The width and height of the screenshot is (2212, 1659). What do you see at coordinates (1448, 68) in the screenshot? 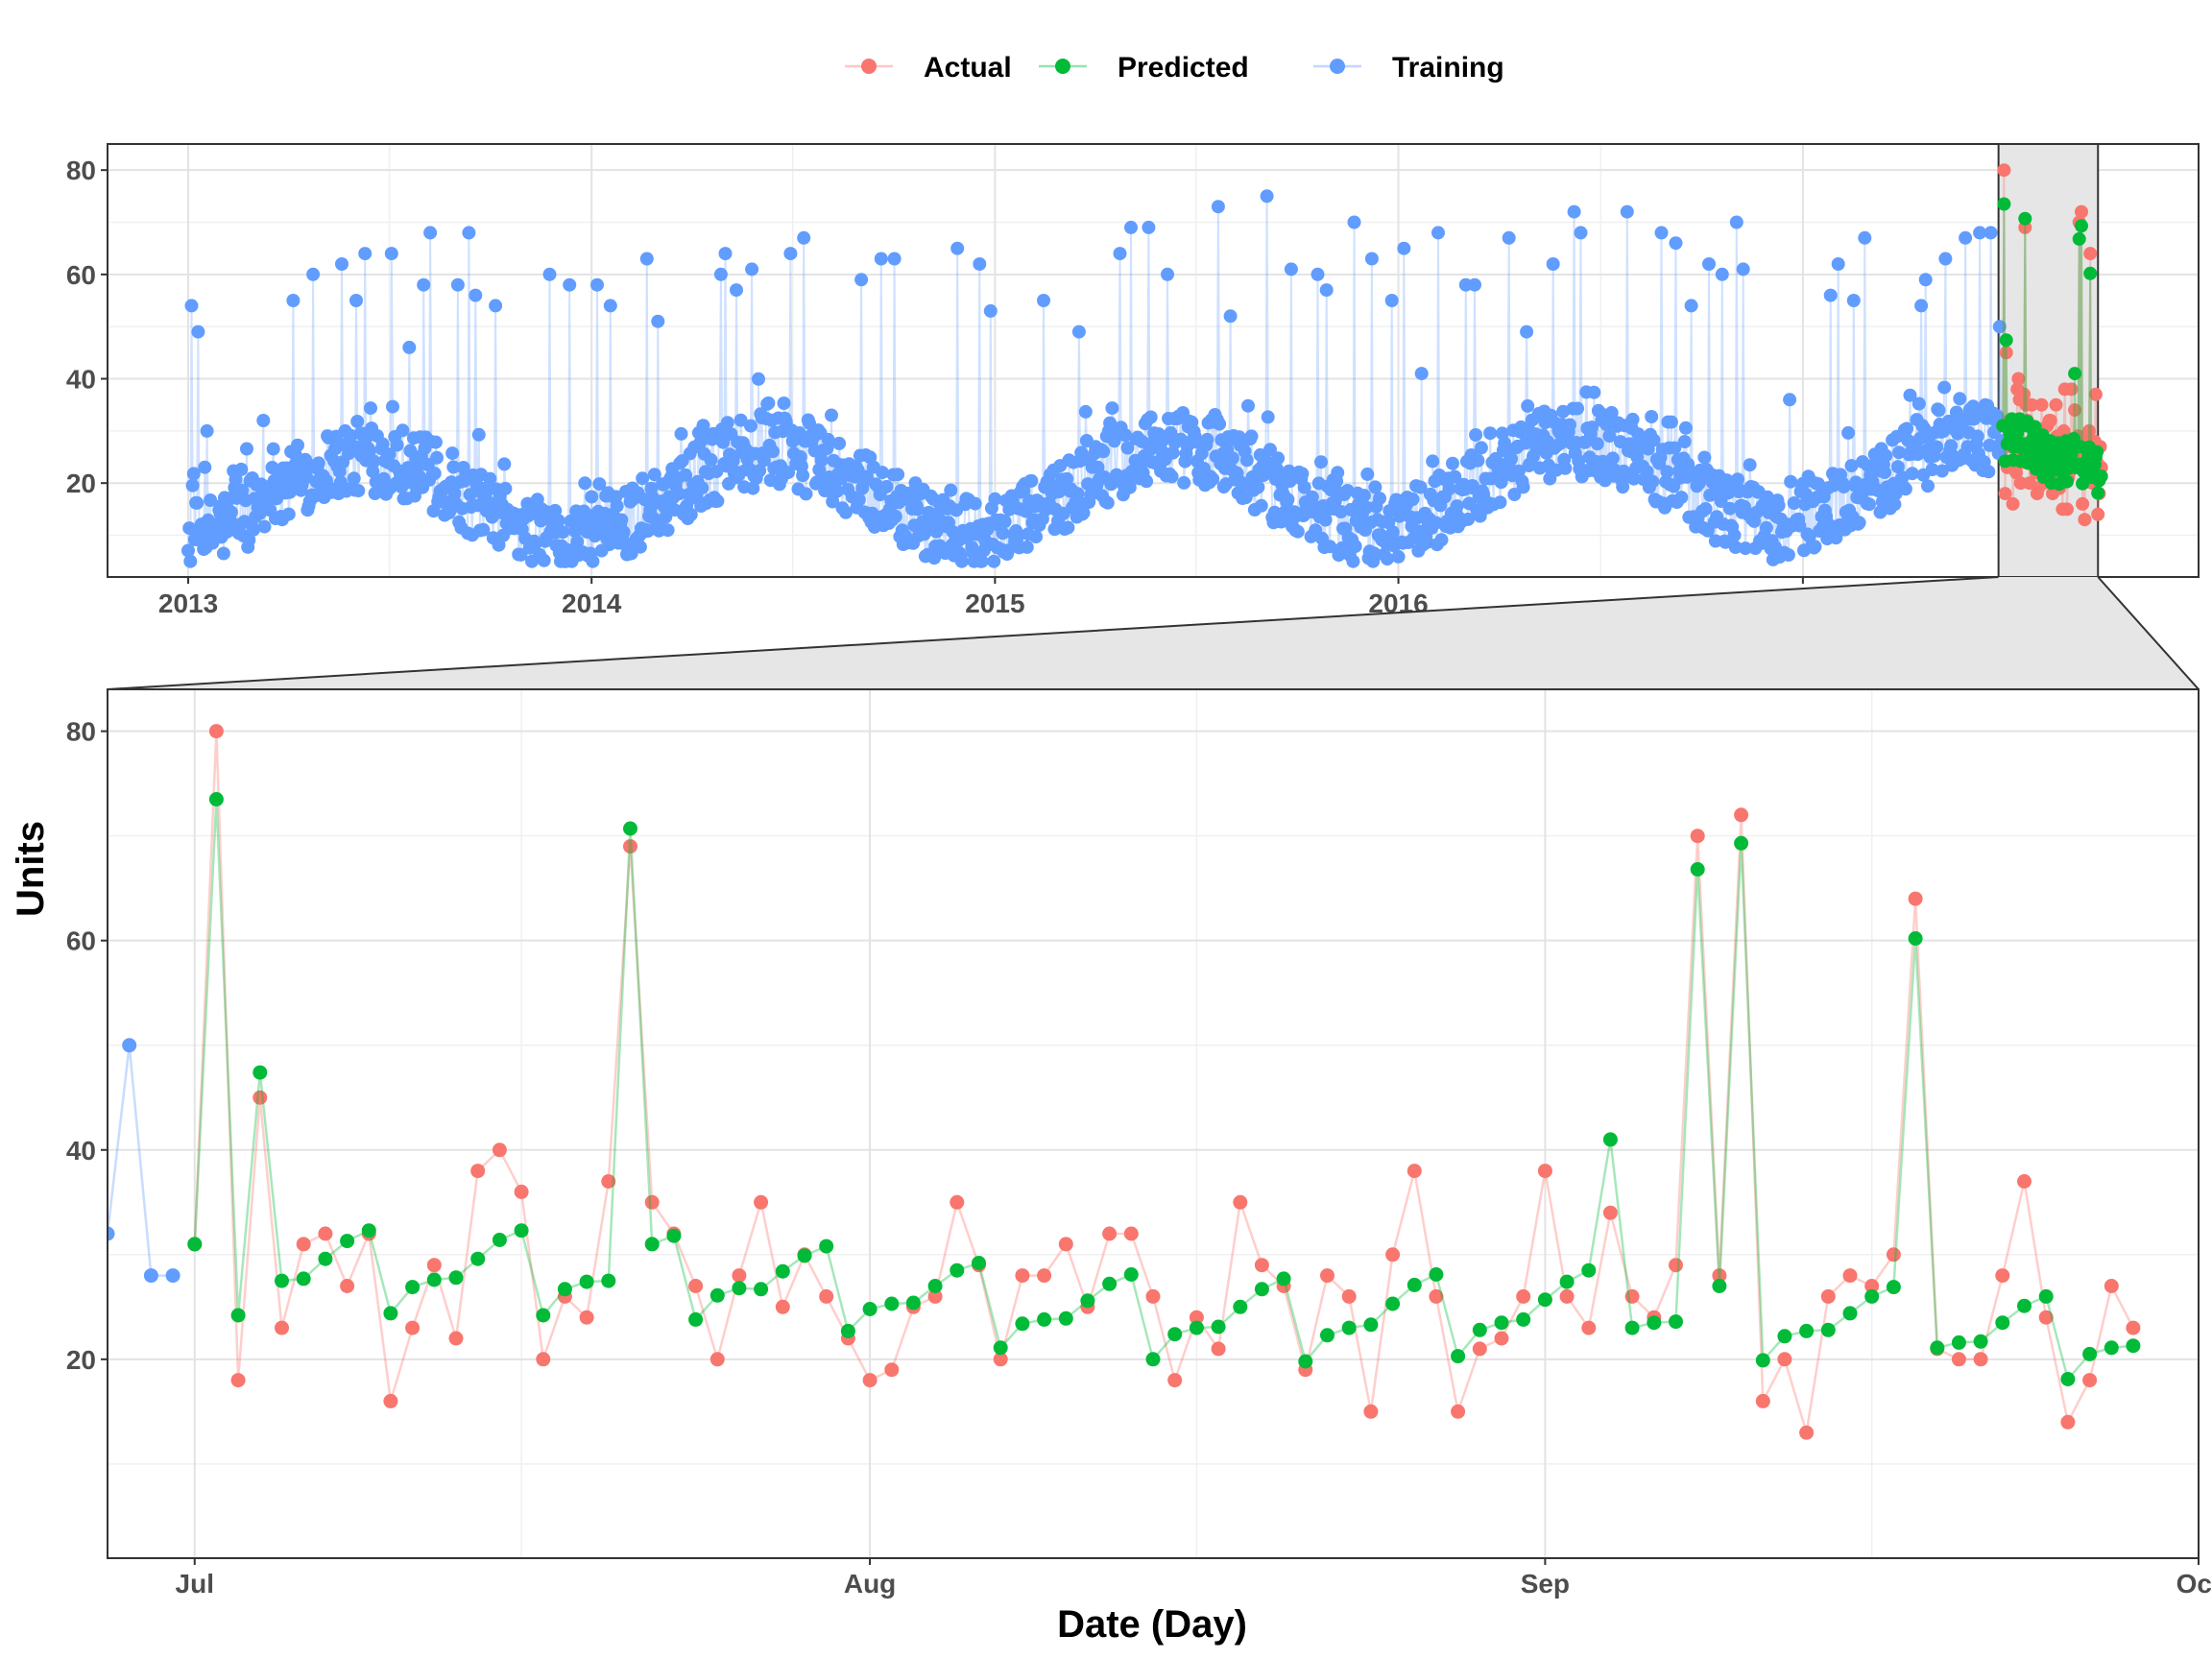
I see `legend-label: Training` at bounding box center [1448, 68].